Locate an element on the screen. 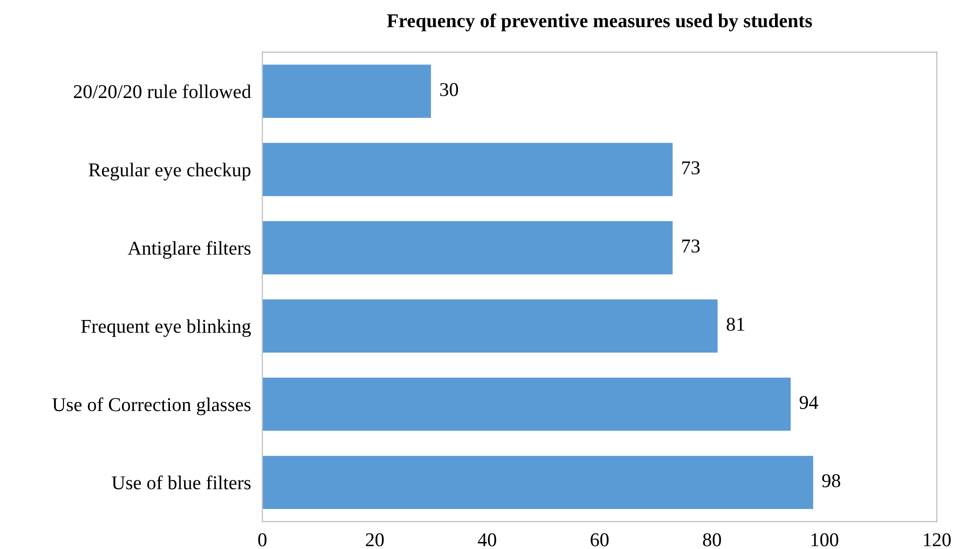 This screenshot has width=954, height=549. x-tick-label: 120 is located at coordinates (937, 539).